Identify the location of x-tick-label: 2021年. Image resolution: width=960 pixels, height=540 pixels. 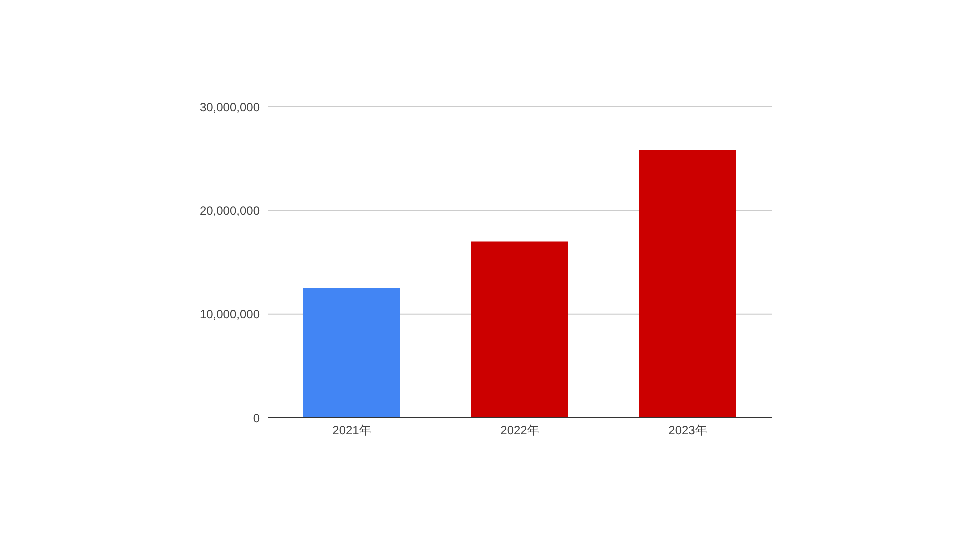
(352, 431).